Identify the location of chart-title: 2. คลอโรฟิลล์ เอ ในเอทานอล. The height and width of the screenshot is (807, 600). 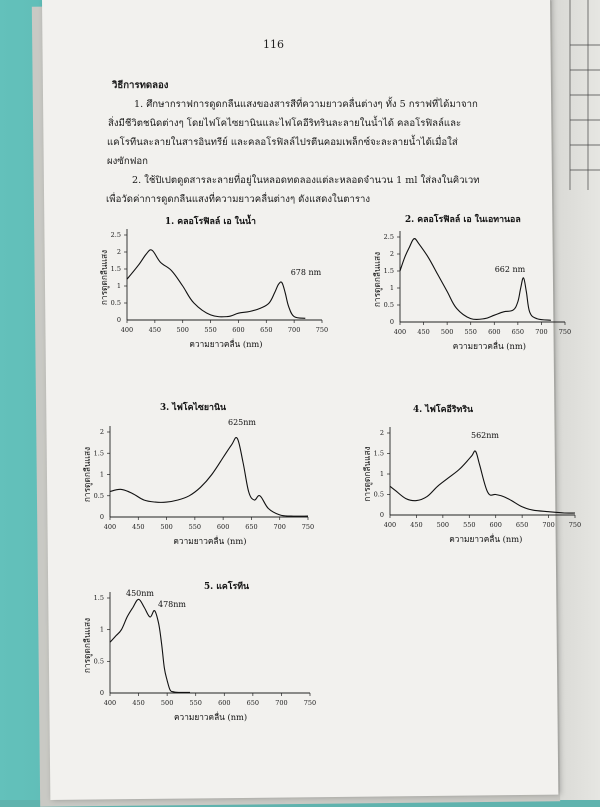
(463, 219).